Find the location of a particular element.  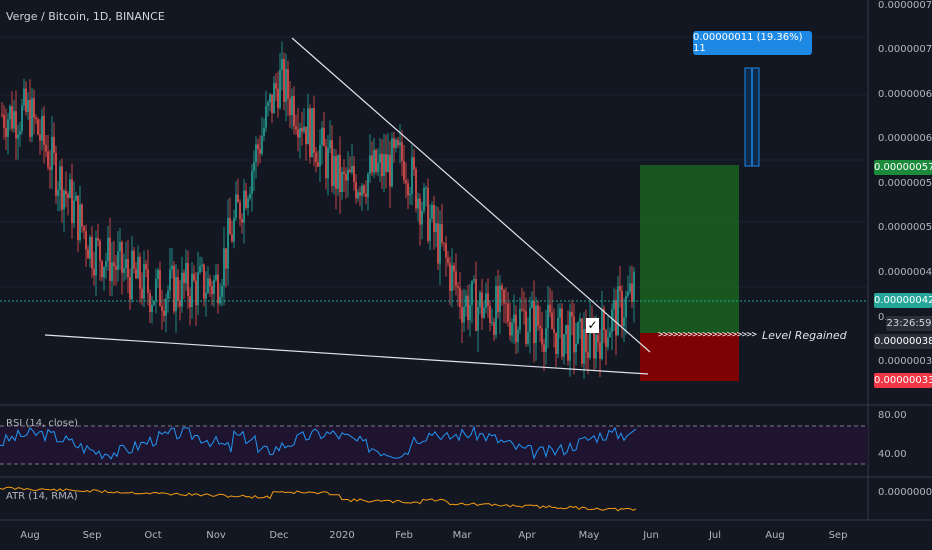

time-label-feb: Feb is located at coordinates (404, 535).